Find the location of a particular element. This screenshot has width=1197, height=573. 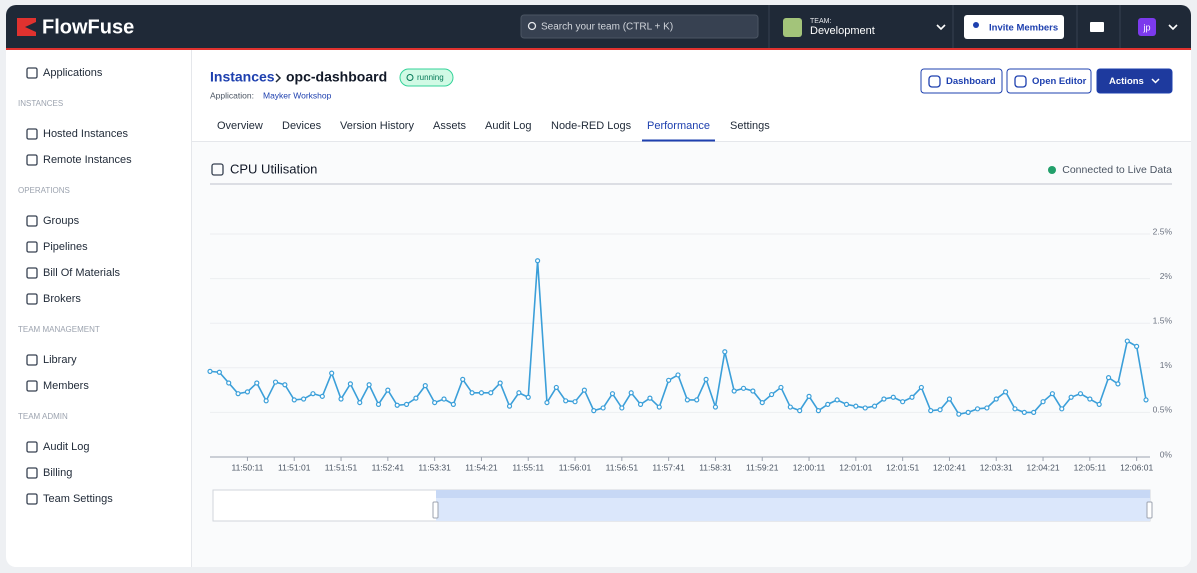

y-tick-label: 0.5% is located at coordinates (1163, 410).